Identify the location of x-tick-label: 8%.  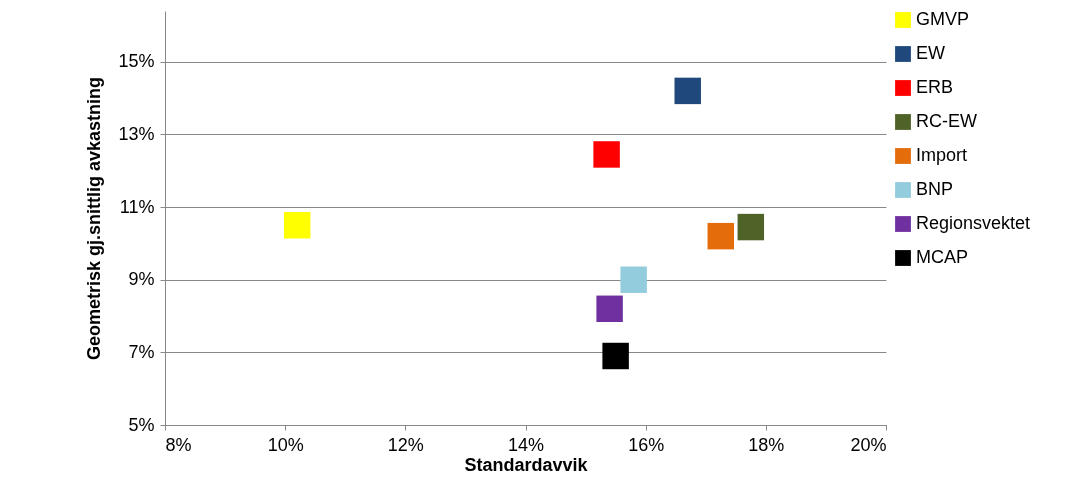
(178, 444).